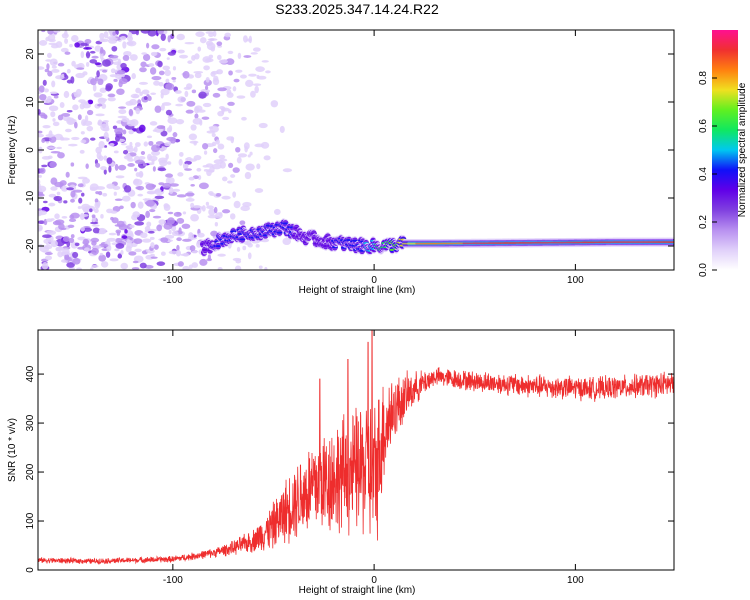  Describe the element at coordinates (374, 580) in the screenshot. I see `snr-xtick-label: 0` at that location.